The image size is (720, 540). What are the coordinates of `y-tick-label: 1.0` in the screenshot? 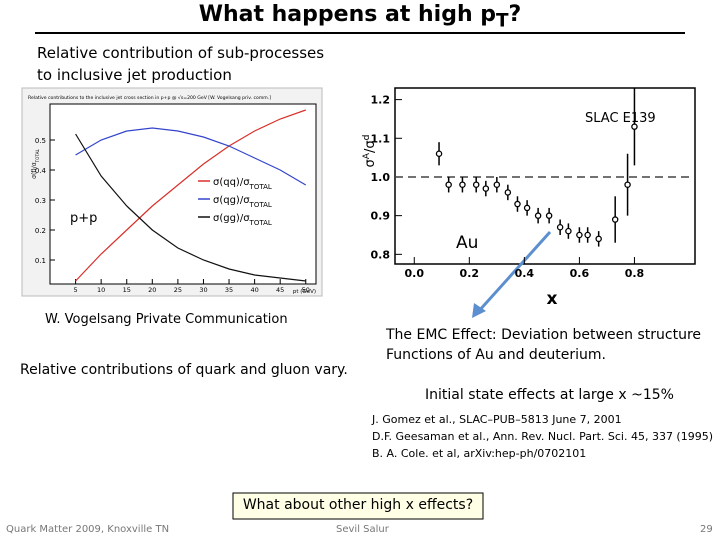 It's located at (381, 177).